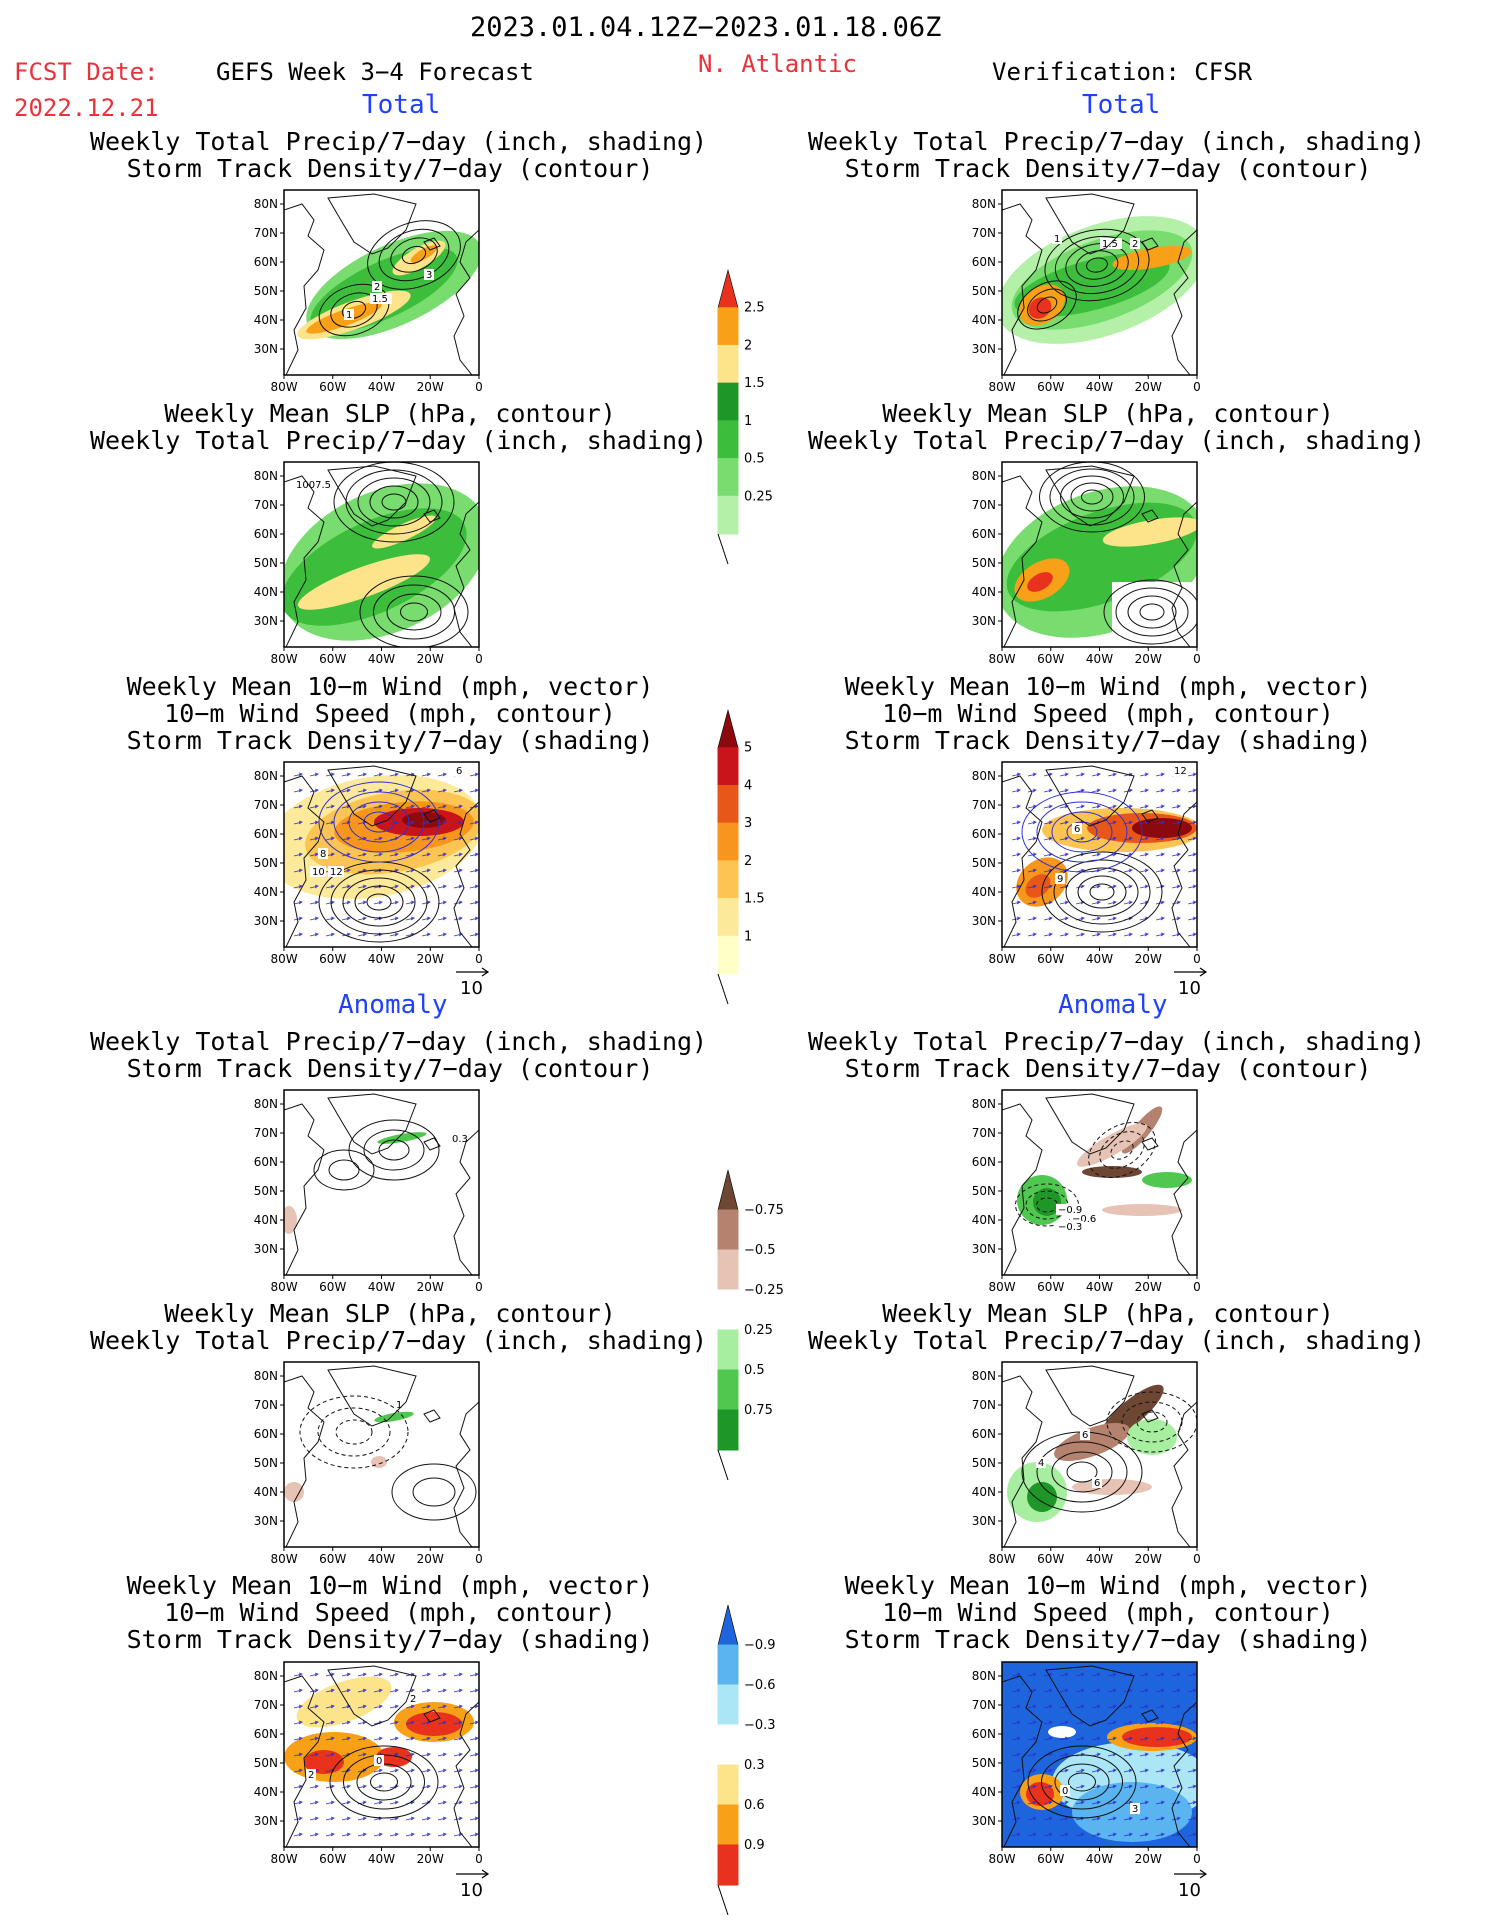 The image size is (1487, 1925). I want to click on contour-label: 12, so click(1180, 771).